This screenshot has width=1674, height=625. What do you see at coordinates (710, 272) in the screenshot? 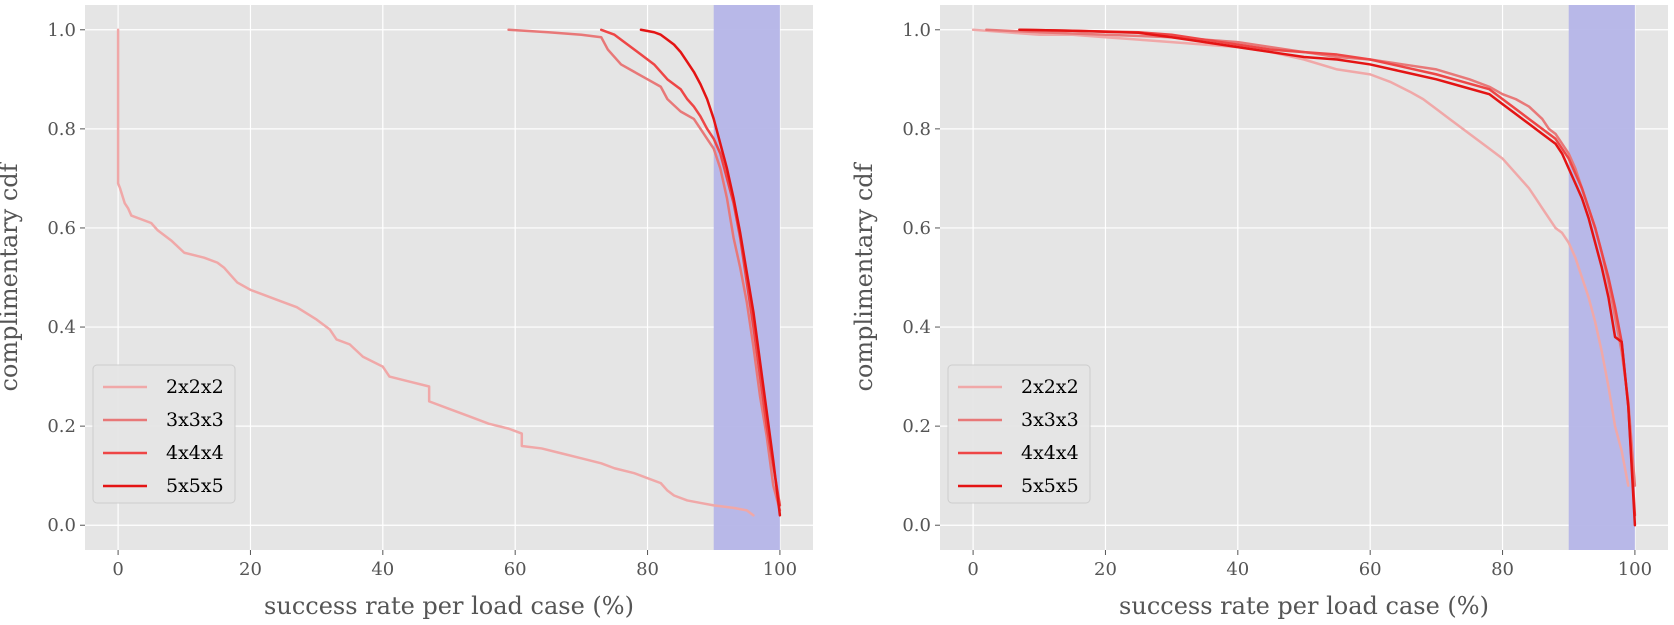
I see `series-line-5x5x5` at bounding box center [710, 272].